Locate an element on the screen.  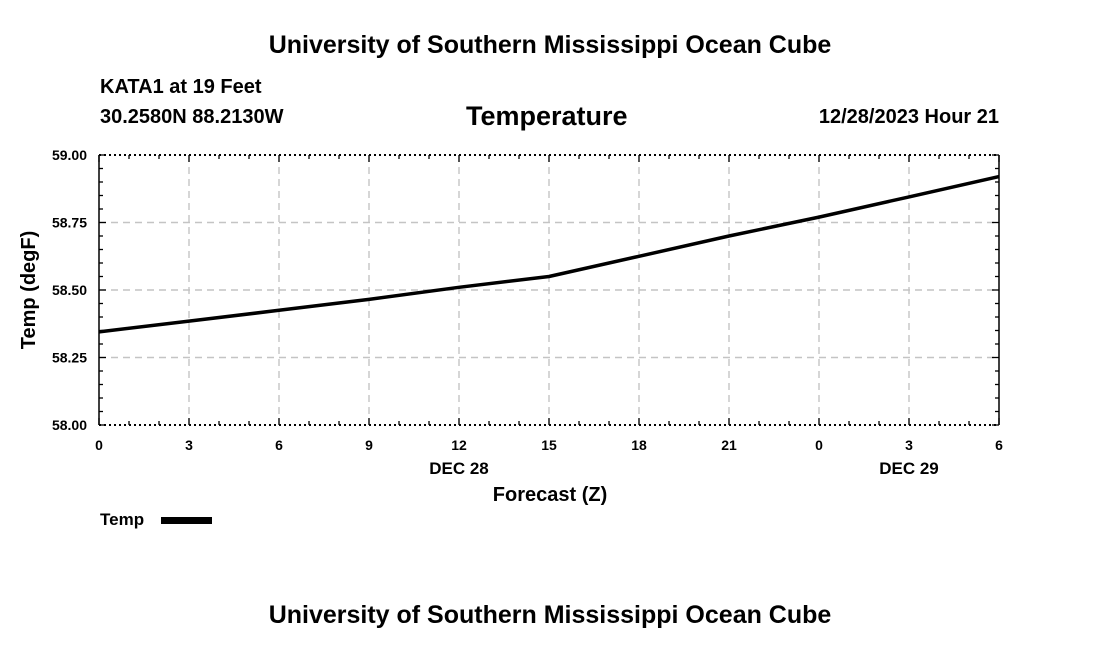
legend: Temp is located at coordinates (156, 519).